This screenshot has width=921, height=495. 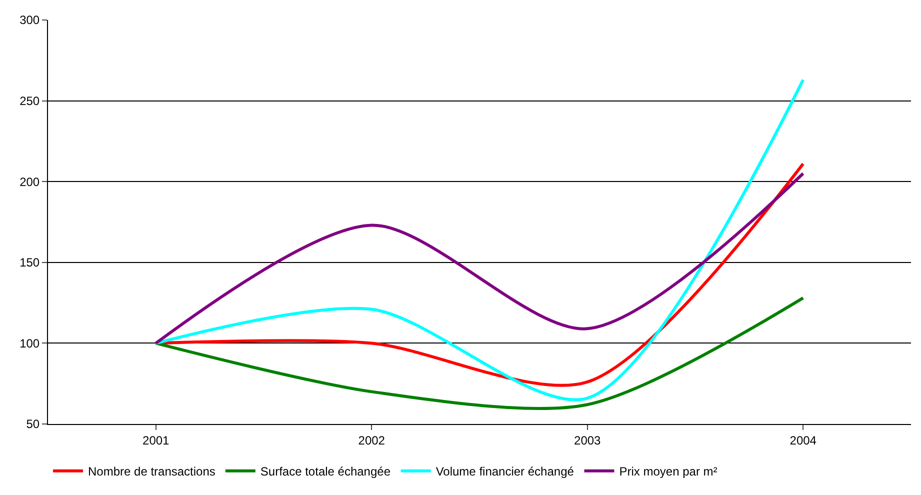 What do you see at coordinates (152, 471) in the screenshot?
I see `legend-label: Nombre de transactions` at bounding box center [152, 471].